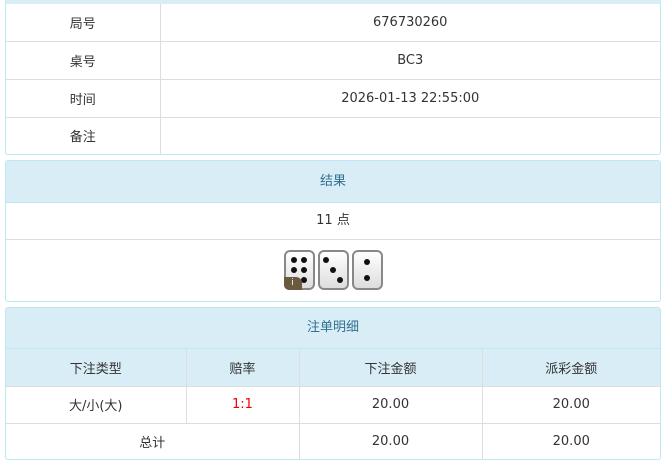 The image size is (666, 461). I want to click on time: 2026-01-13 22:55:00, so click(409, 98).